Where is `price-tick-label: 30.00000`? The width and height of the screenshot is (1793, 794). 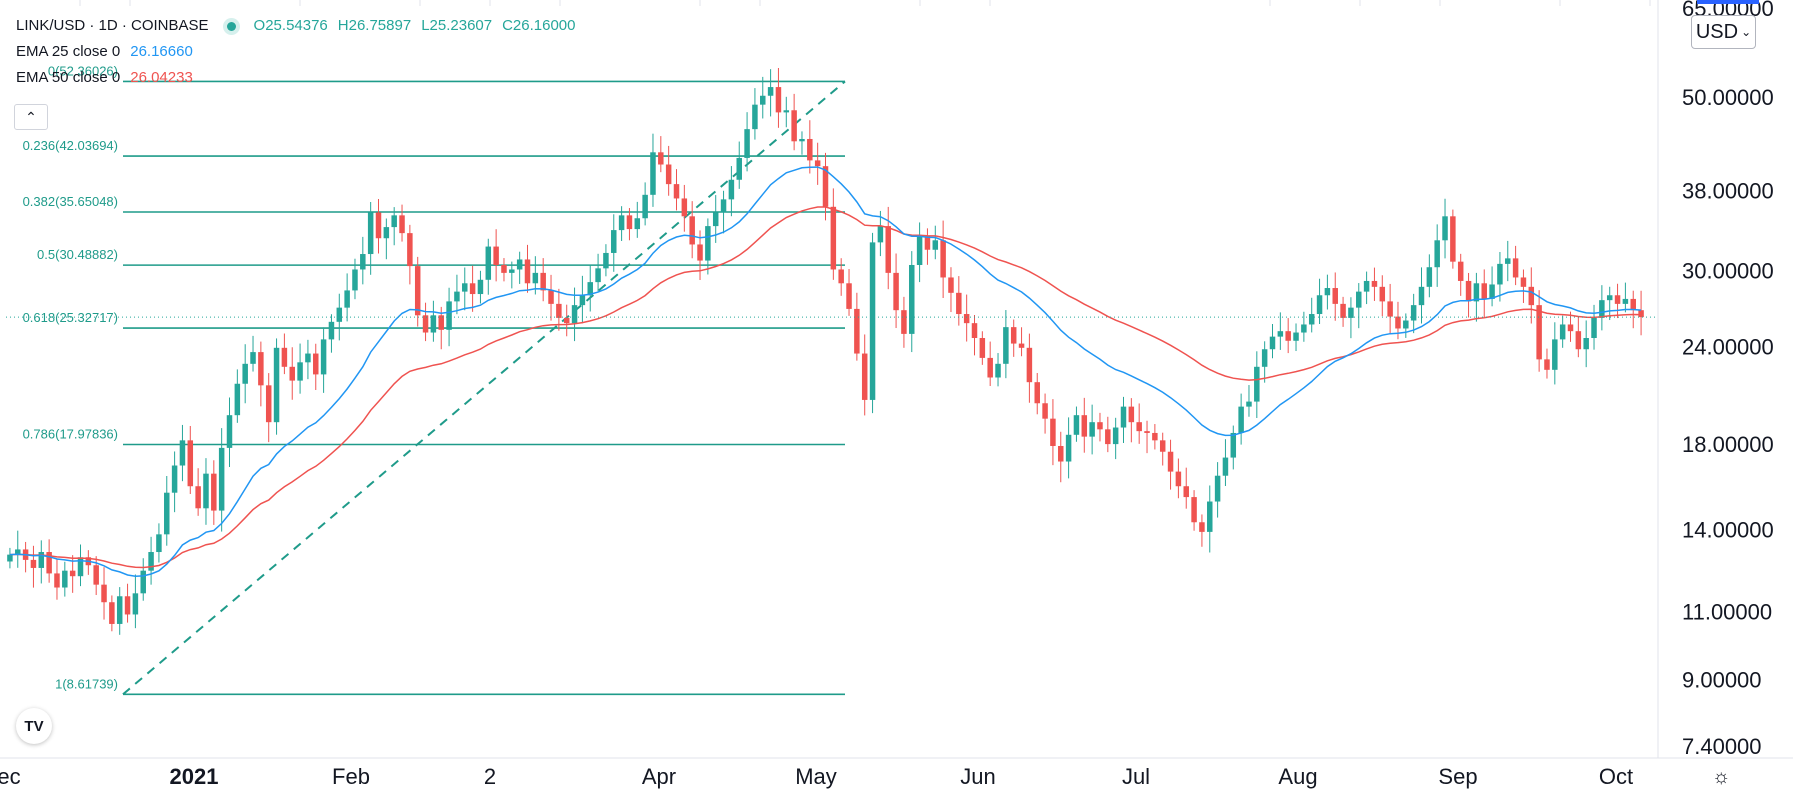
price-tick-label: 30.00000 is located at coordinates (1728, 271).